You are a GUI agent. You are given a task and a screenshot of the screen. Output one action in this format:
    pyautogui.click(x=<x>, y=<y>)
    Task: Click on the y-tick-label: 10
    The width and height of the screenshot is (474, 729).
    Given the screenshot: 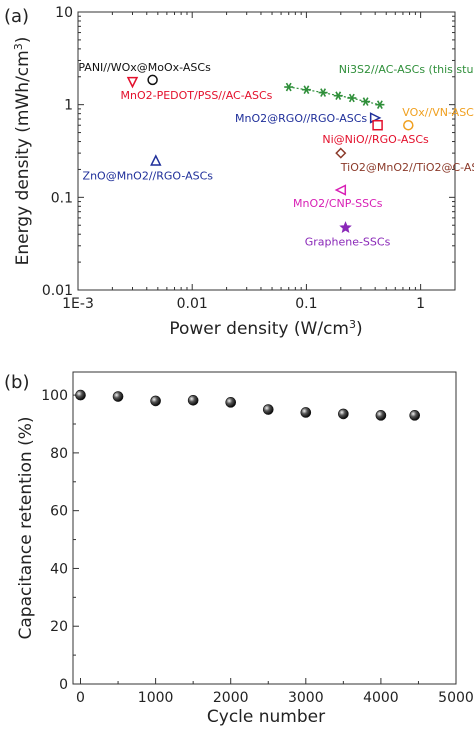 What is the action you would take?
    pyautogui.click(x=64, y=13)
    